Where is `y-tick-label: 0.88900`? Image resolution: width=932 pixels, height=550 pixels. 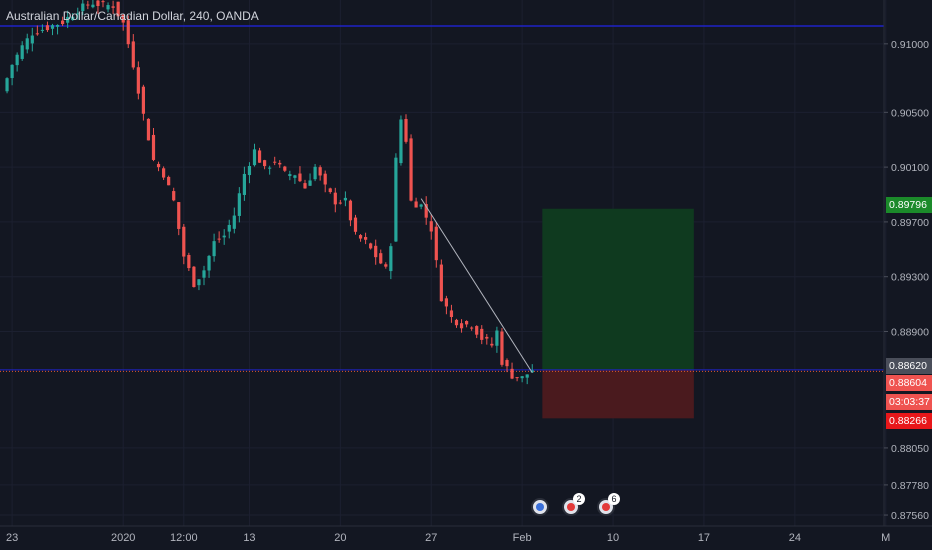
y-tick-label: 0.88900 is located at coordinates (910, 332).